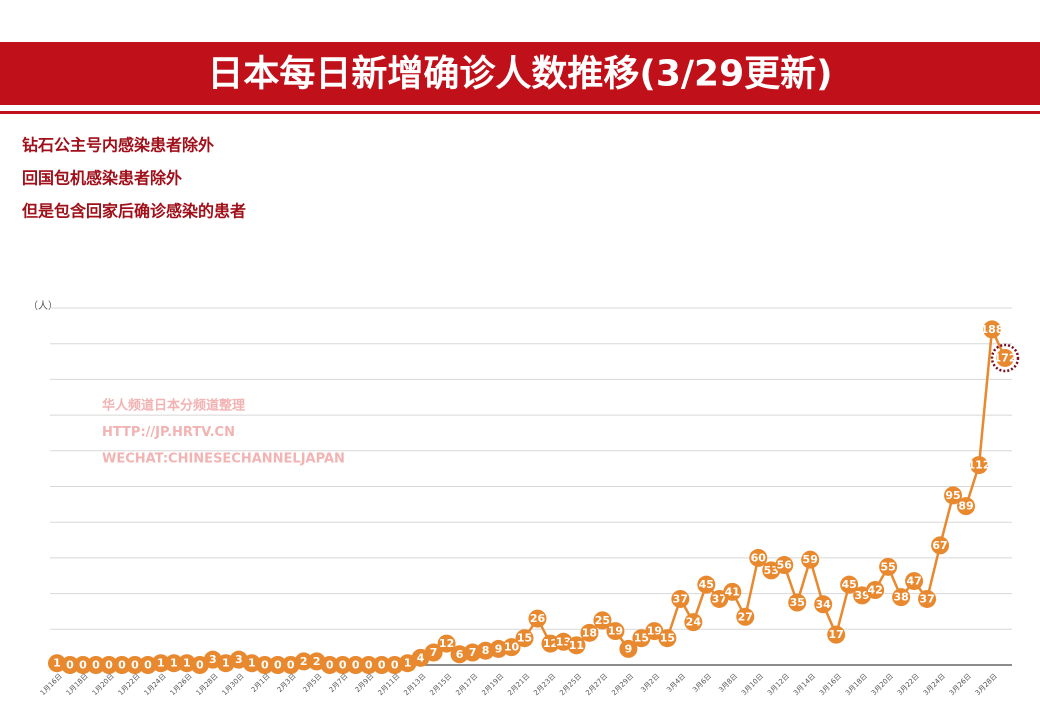  I want to click on watermark-line: 华人频道日本分频道整理, so click(173, 406).